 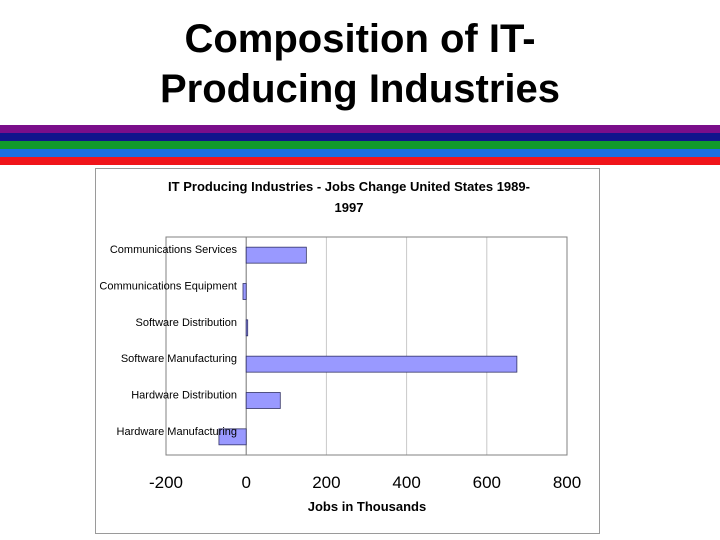 I want to click on color-stripes, so click(x=360, y=145).